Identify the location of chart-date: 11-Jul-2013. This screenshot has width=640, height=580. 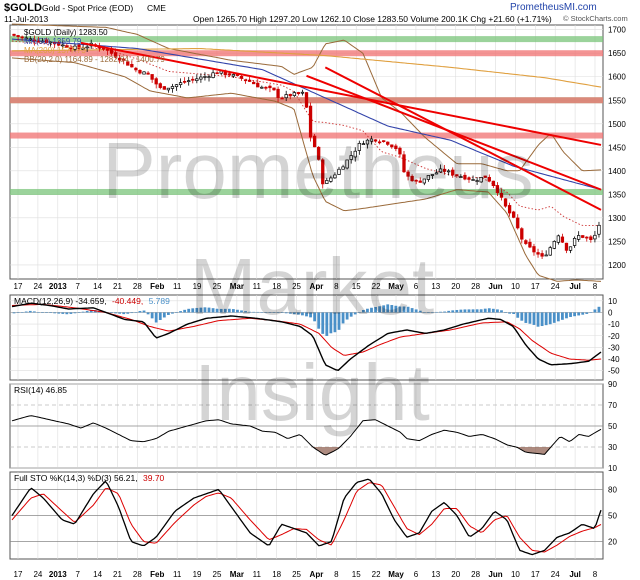
(26, 19).